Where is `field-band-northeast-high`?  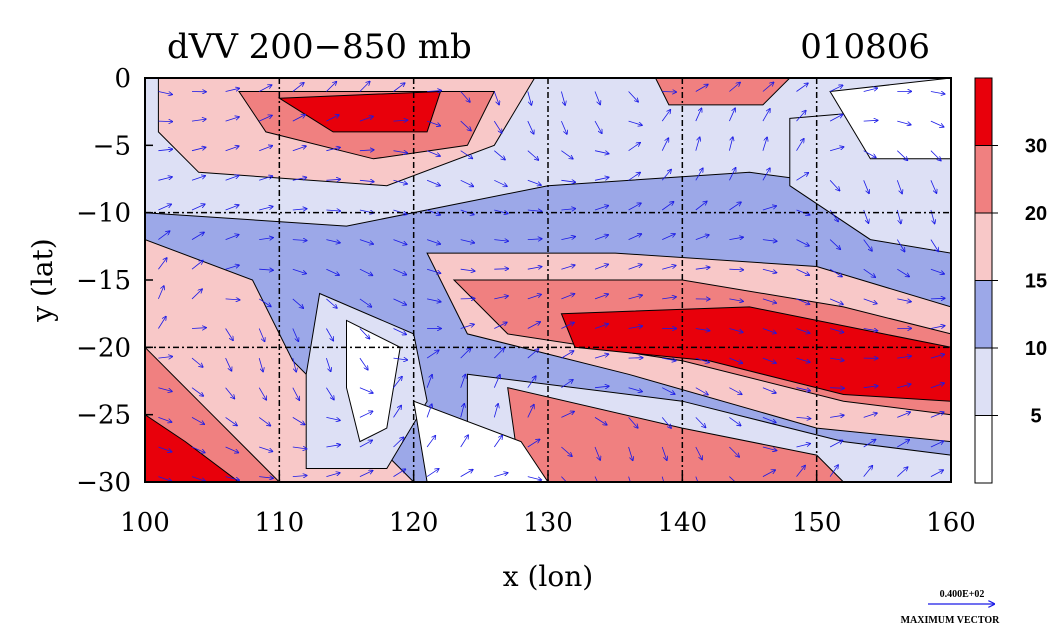
field-band-northeast-high is located at coordinates (722, 92).